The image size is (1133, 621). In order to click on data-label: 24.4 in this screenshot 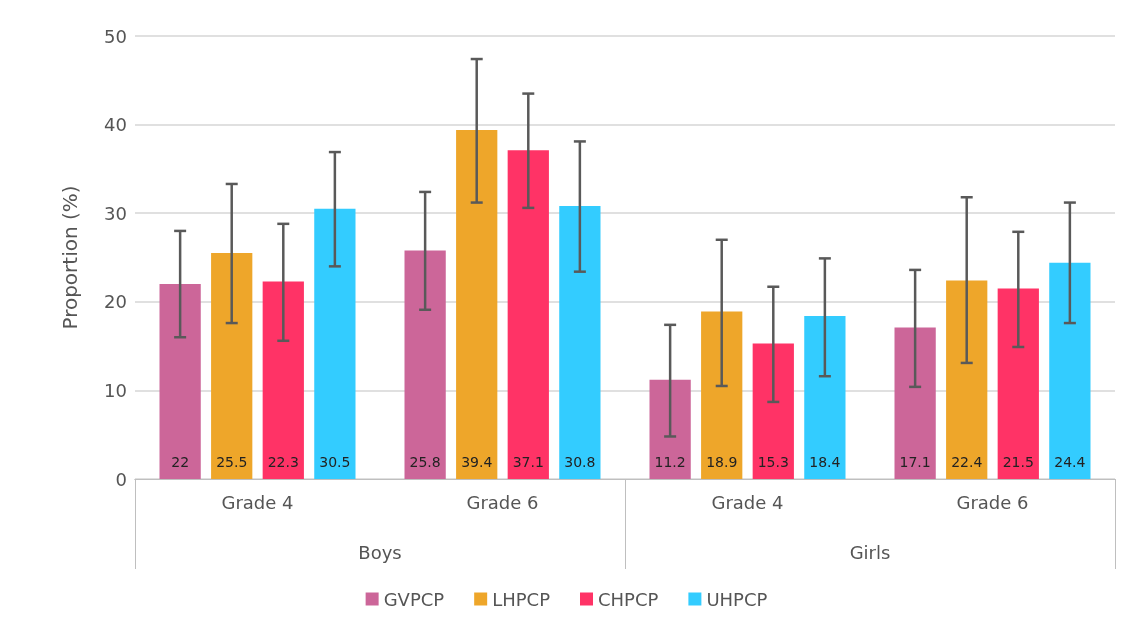, I will do `click(1070, 462)`.